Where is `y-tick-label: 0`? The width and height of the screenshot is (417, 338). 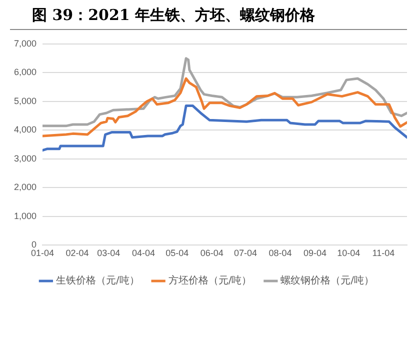 y-tick-label: 0 is located at coordinates (34, 245).